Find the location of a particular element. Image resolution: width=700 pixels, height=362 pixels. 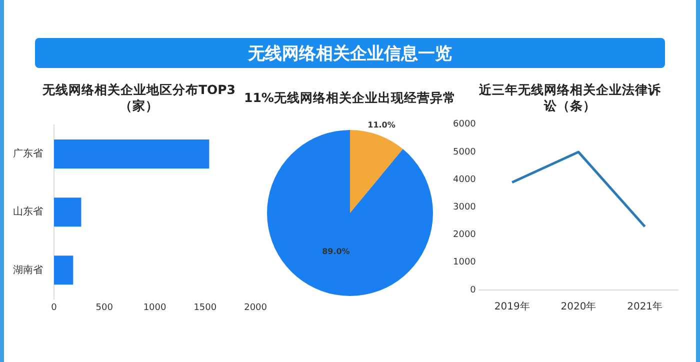

y-tick-label: 1000 is located at coordinates (464, 263).